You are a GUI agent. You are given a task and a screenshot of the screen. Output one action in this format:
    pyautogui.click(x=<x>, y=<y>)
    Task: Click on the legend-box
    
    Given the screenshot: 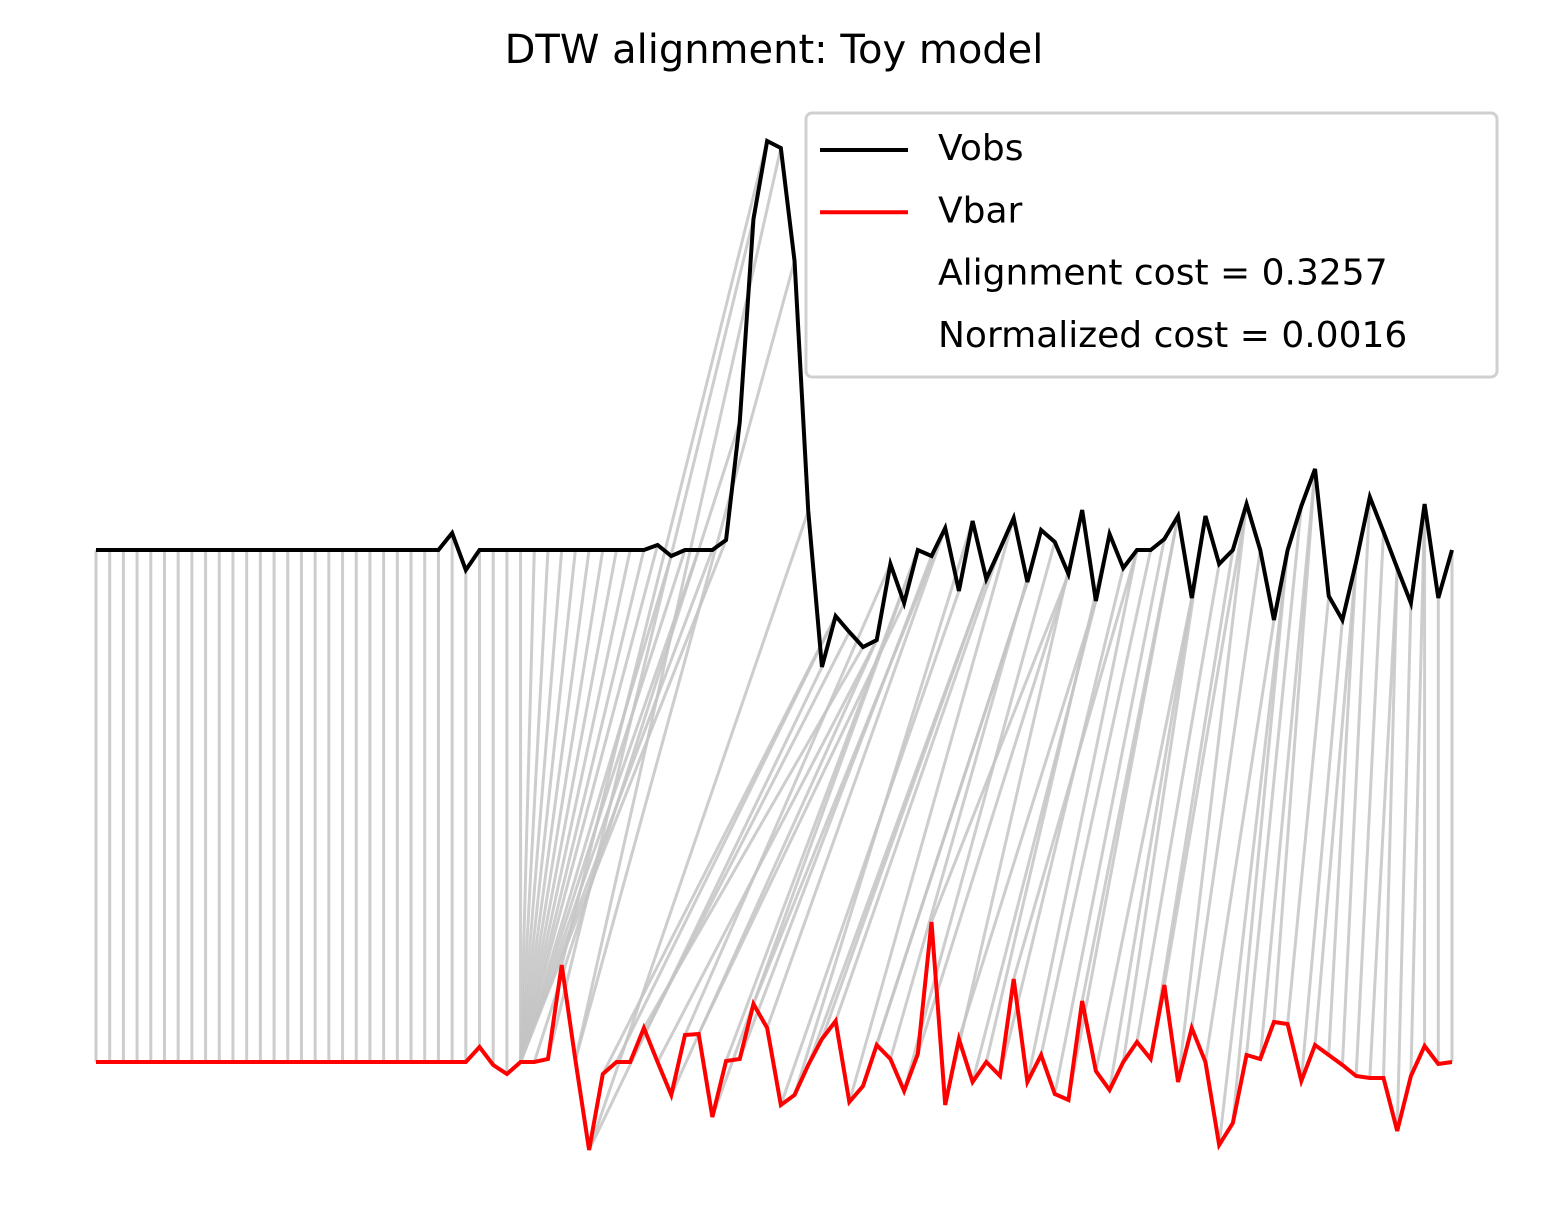 What is the action you would take?
    pyautogui.click(x=1151, y=245)
    